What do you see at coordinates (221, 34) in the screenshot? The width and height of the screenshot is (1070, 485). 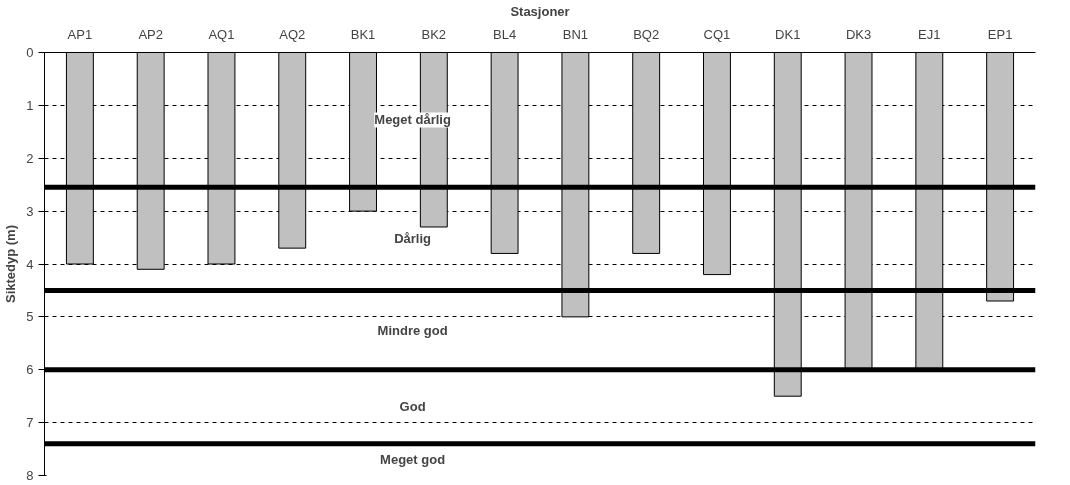 I see `x-tick-label: AQ1` at bounding box center [221, 34].